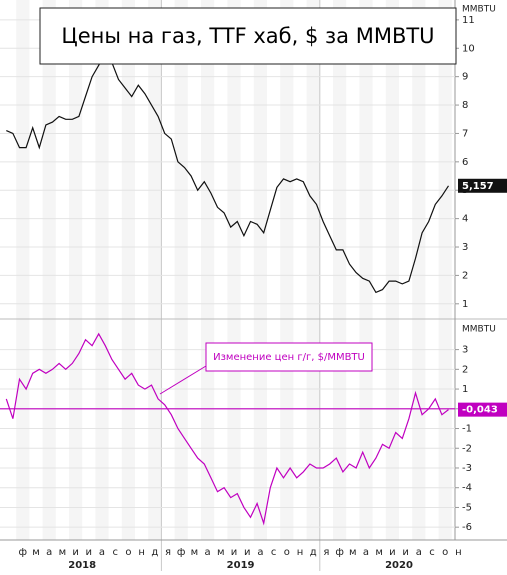 This screenshot has width=507, height=575. I want to click on year-label: 2018, so click(82, 565).